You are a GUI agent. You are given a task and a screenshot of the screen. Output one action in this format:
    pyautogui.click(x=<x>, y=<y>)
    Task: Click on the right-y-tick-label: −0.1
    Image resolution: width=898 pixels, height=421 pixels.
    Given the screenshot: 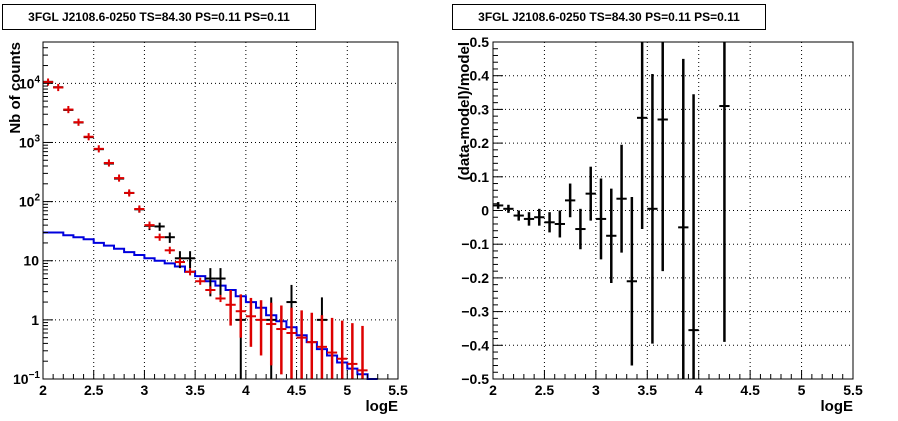 What is the action you would take?
    pyautogui.click(x=475, y=244)
    